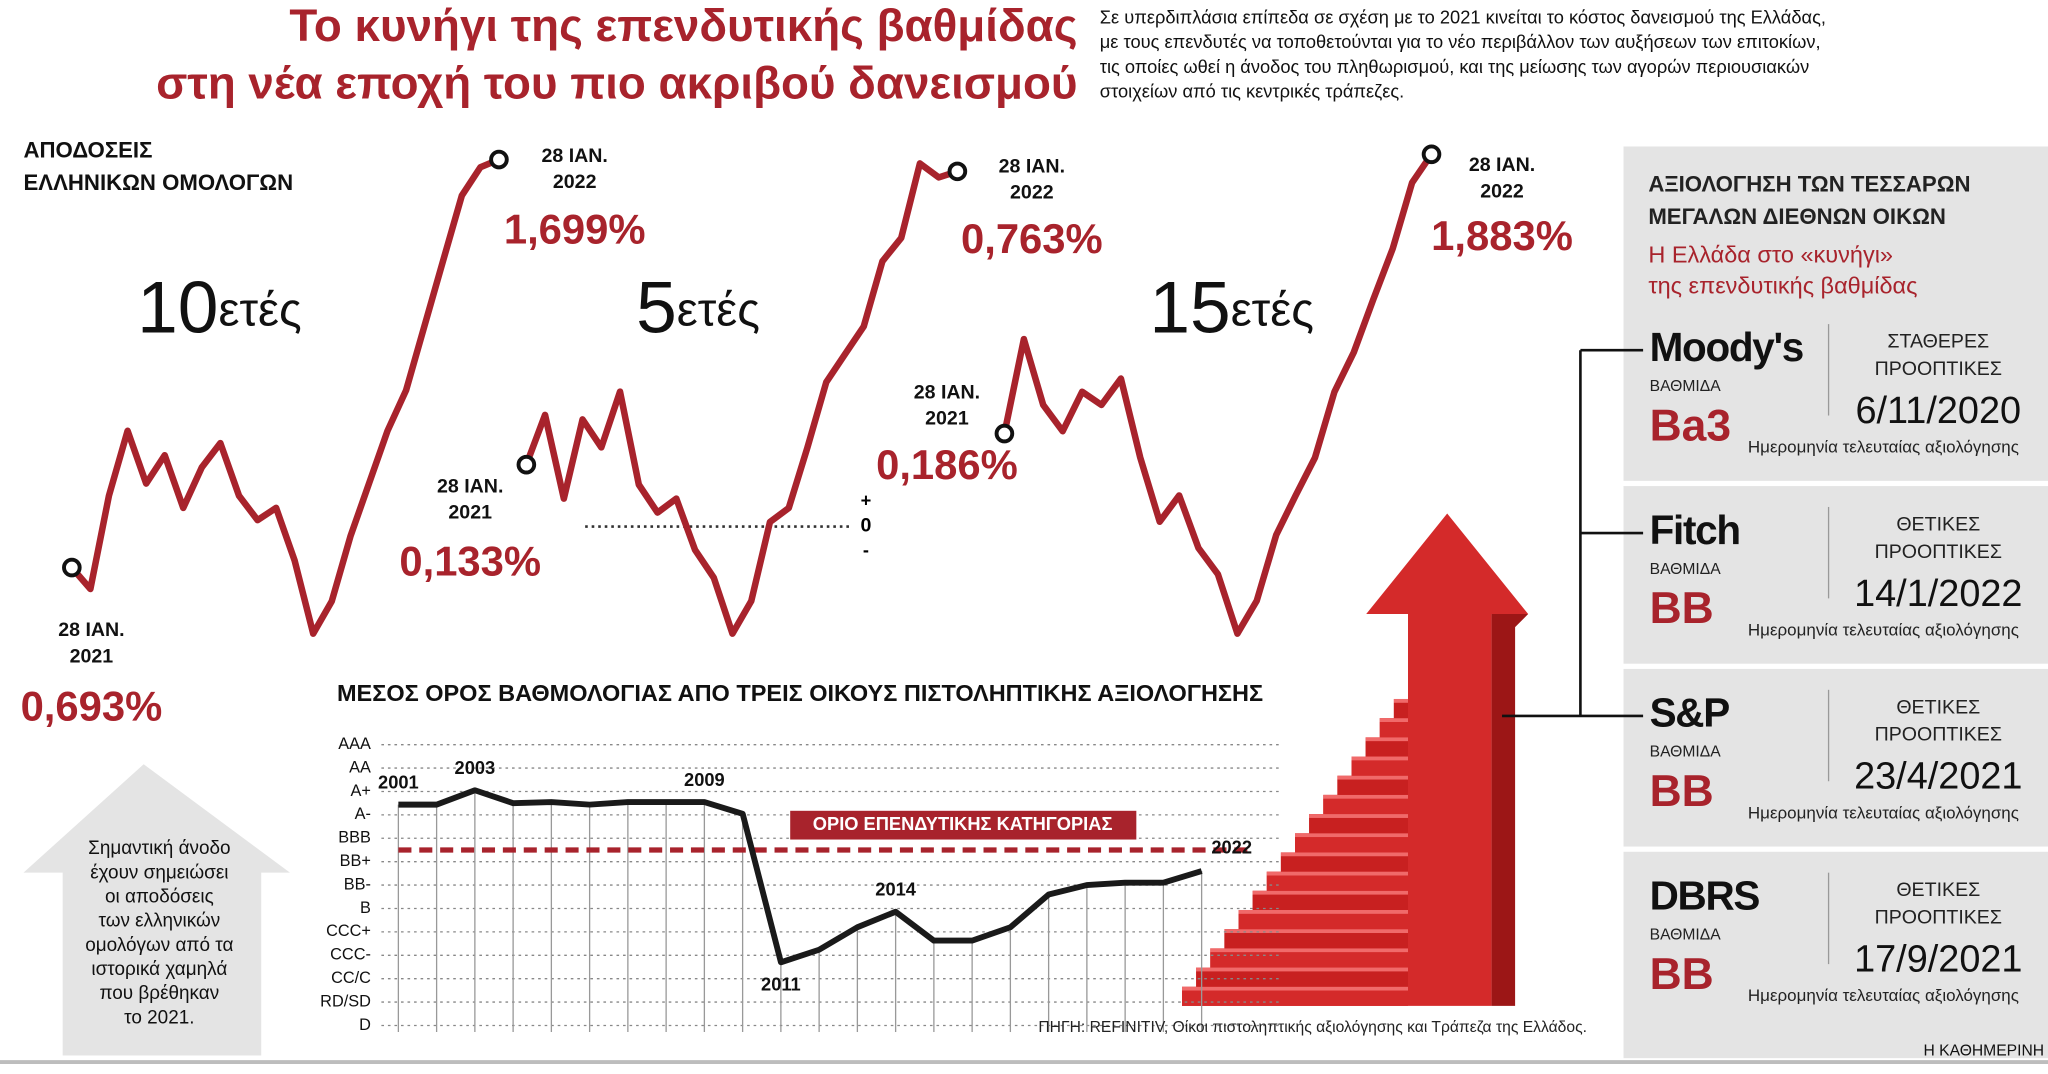 This screenshot has width=2048, height=1074. Describe the element at coordinates (354, 744) in the screenshot. I see `y-tick-label: AAA` at that location.